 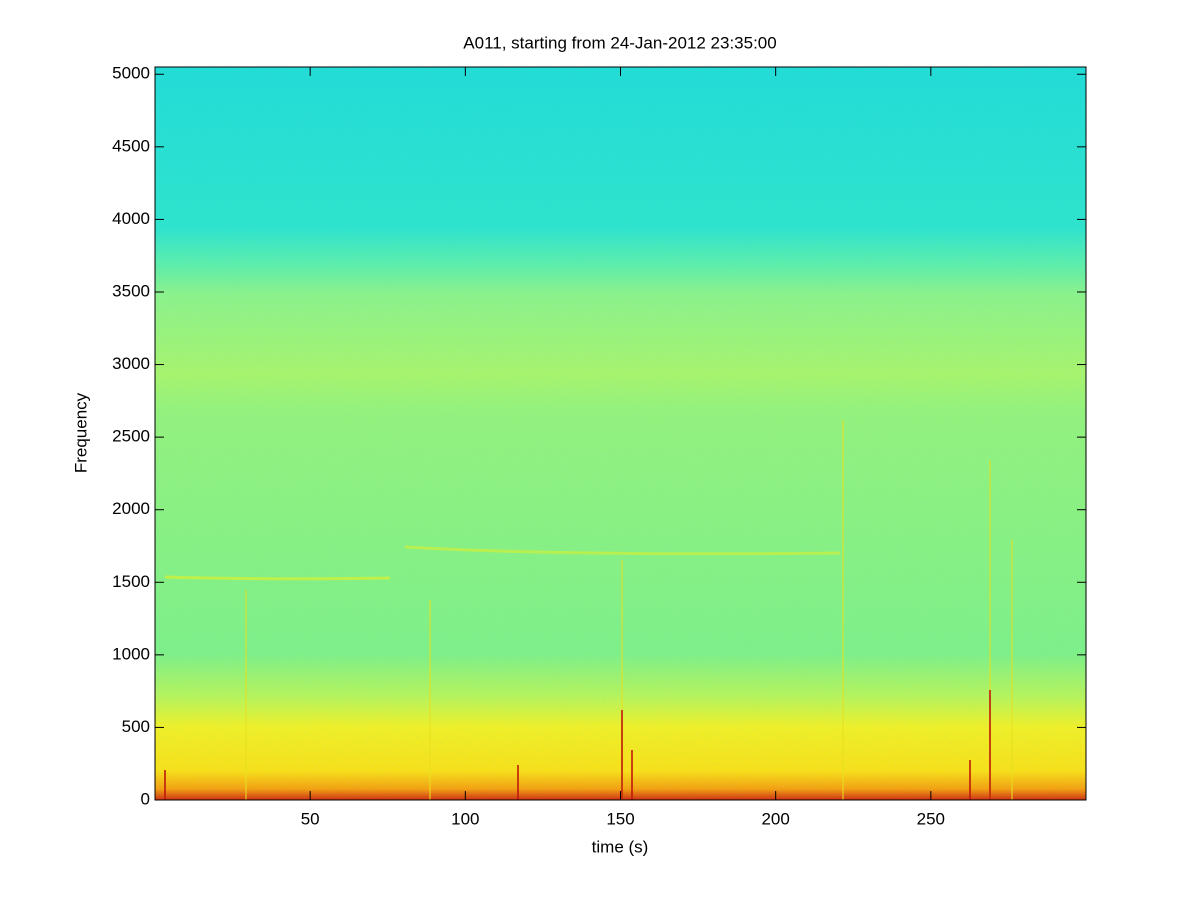 I want to click on x-tick-label: 200, so click(x=775, y=818).